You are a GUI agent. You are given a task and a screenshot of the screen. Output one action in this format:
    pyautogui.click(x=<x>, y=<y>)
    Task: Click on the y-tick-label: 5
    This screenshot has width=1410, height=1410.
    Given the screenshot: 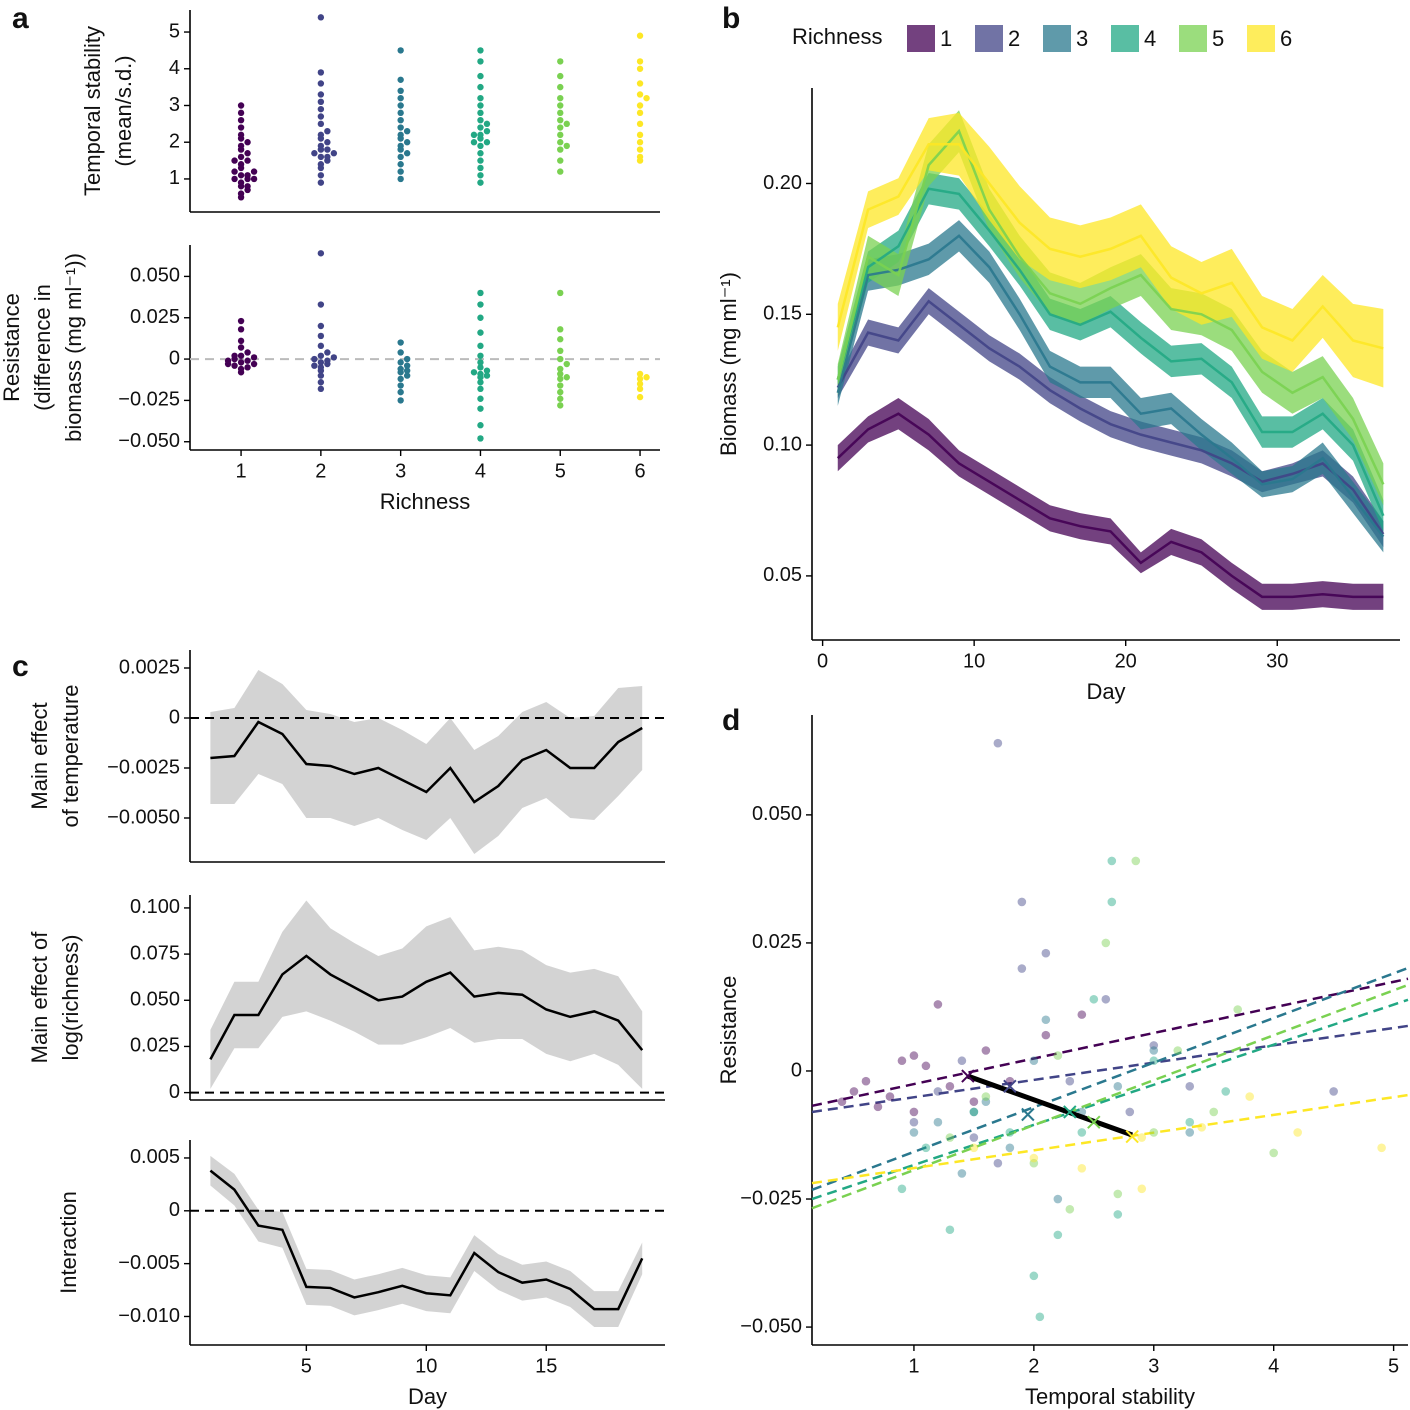 What is the action you would take?
    pyautogui.click(x=174, y=31)
    